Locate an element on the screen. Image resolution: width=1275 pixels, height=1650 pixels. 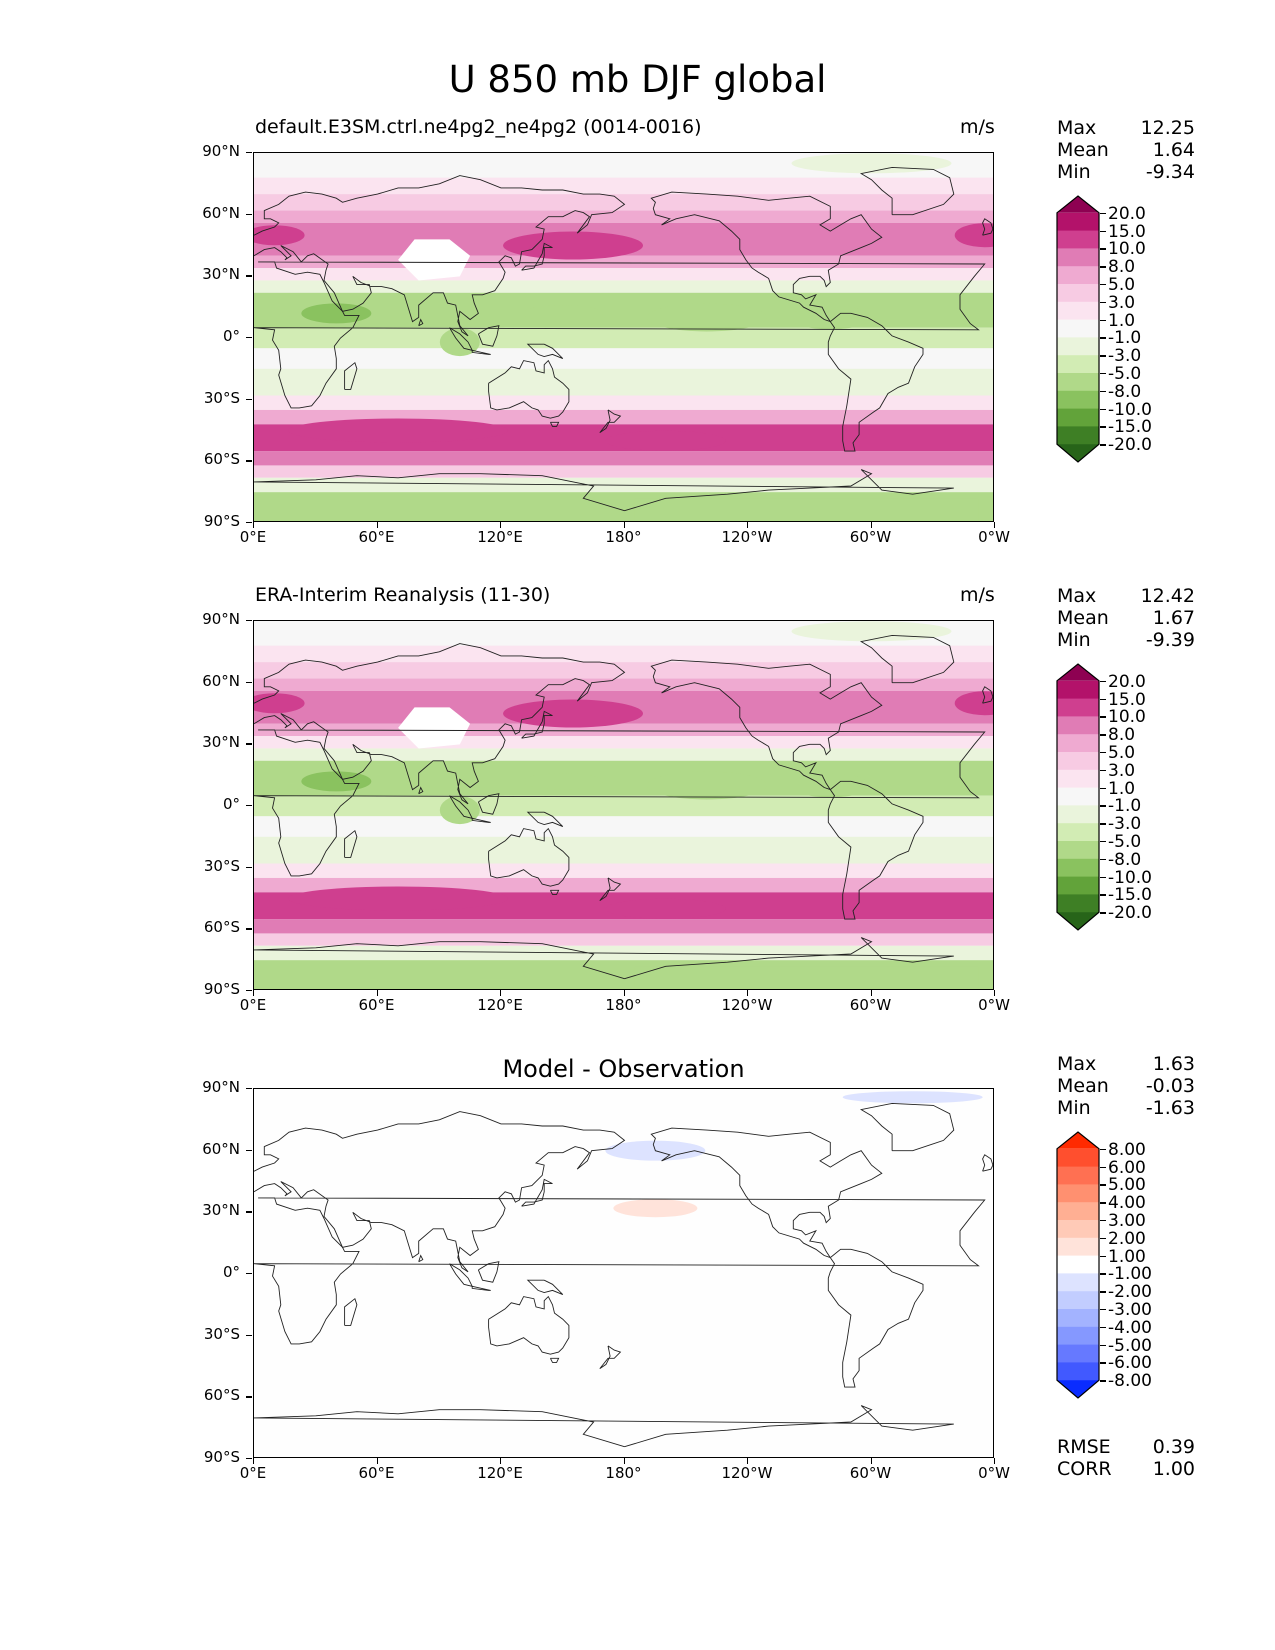
negative-anomaly is located at coordinates (912, 1097).